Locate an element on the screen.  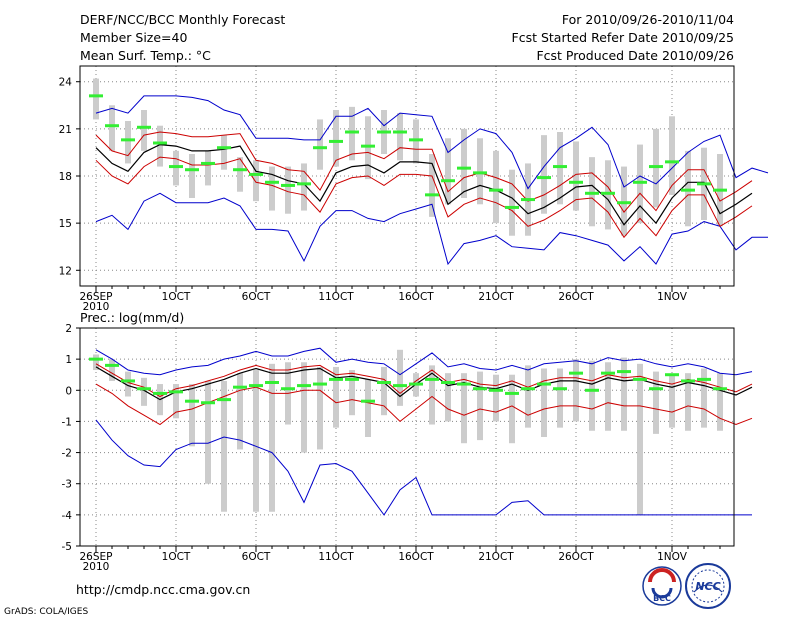
ncc-logo: NCC is located at coordinates (708, 586).